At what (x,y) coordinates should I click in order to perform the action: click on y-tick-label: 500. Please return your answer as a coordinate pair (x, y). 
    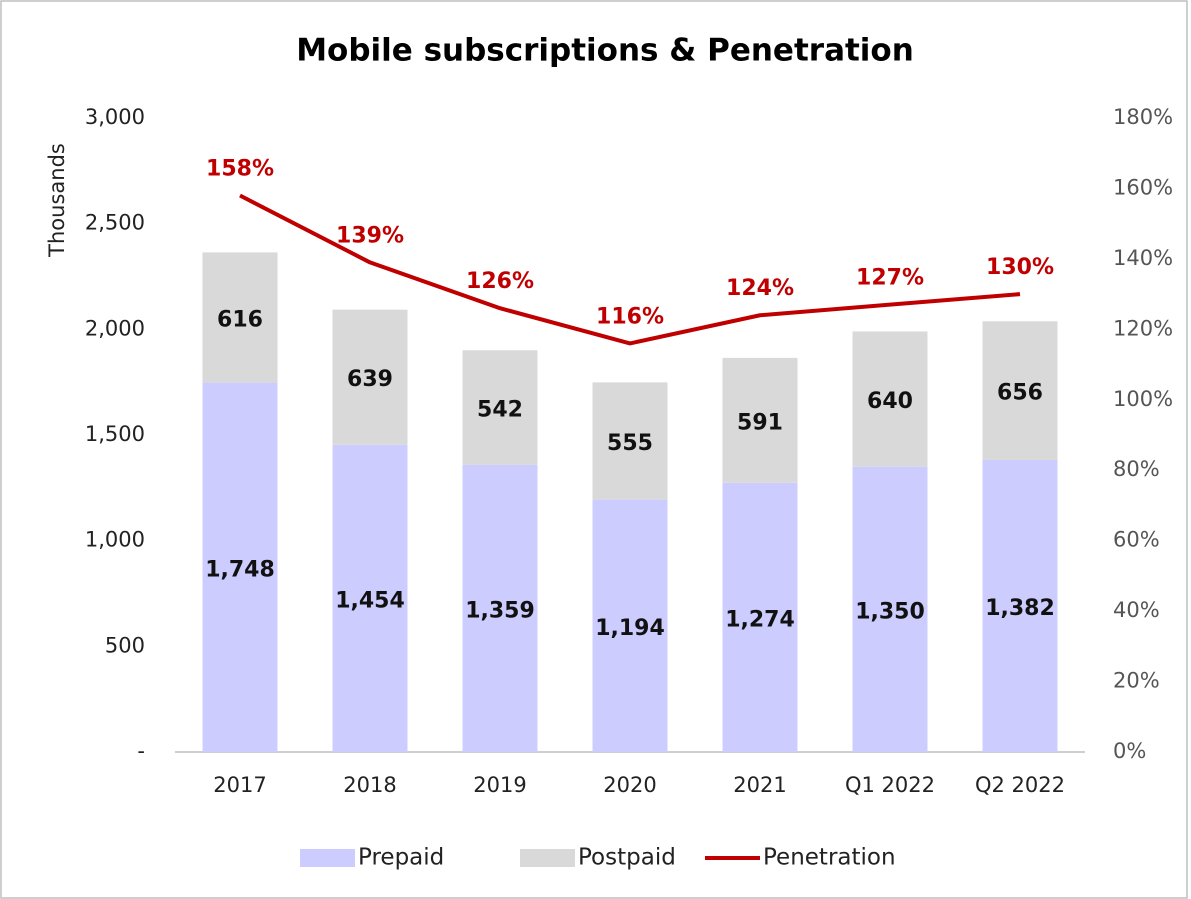
    Looking at the image, I should click on (125, 645).